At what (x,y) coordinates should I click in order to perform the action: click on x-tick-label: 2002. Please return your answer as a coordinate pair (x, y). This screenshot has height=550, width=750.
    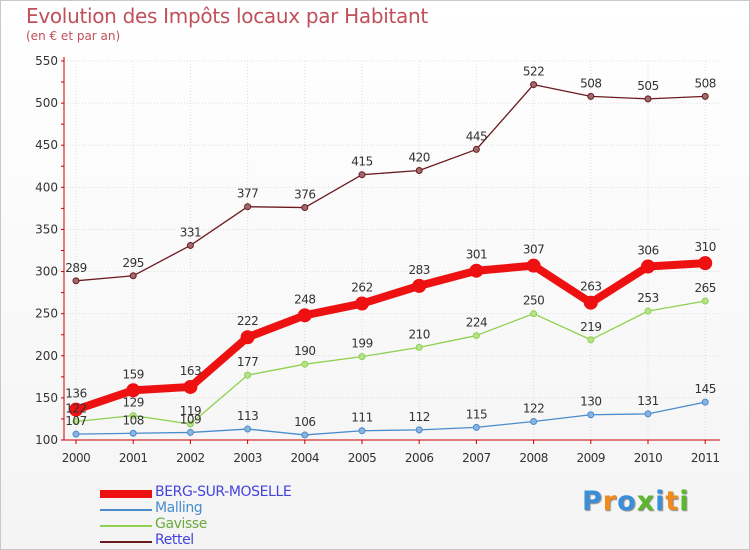
    Looking at the image, I should click on (190, 458).